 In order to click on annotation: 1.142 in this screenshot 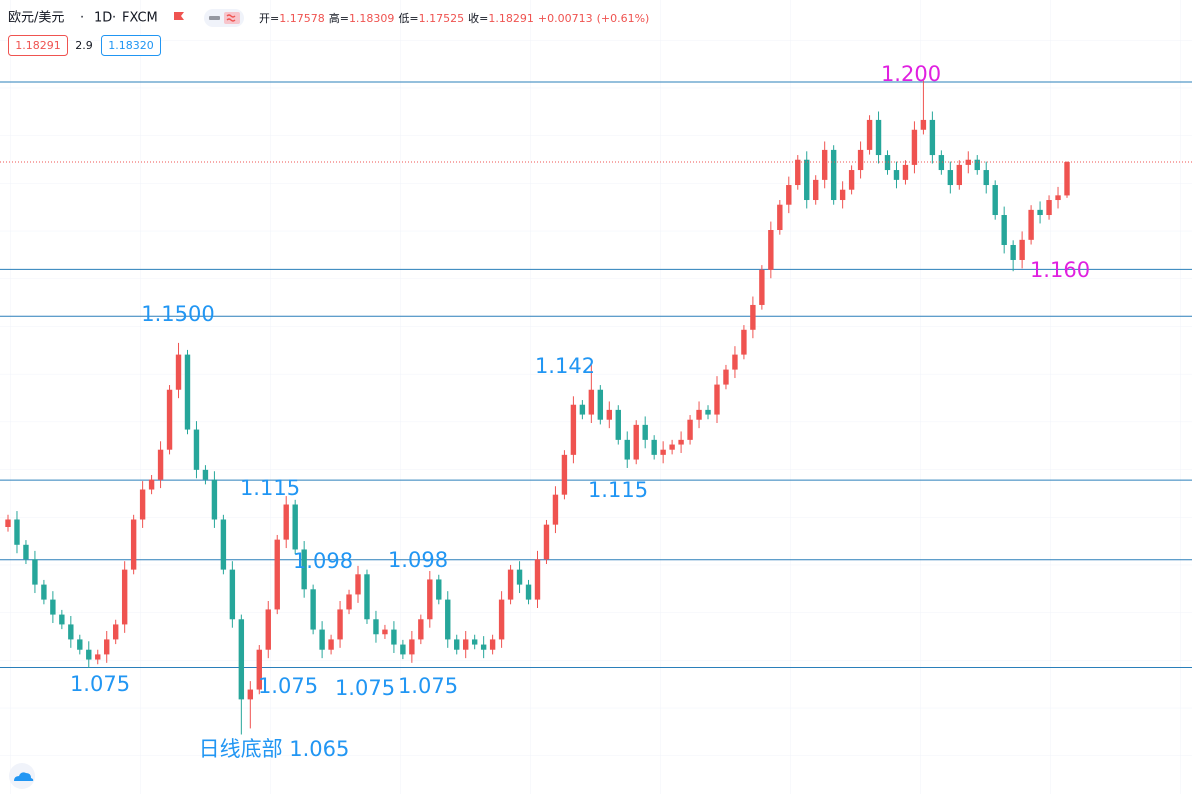, I will do `click(565, 366)`.